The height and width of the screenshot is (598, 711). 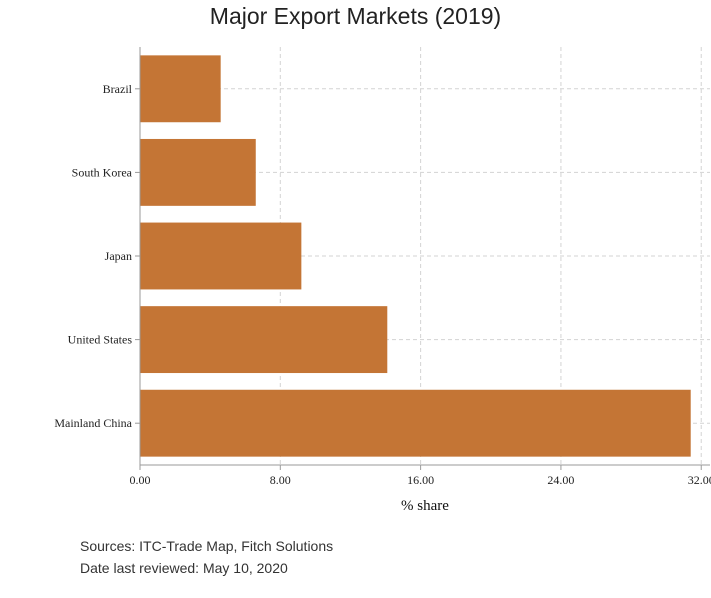 I want to click on y-tick-label: South Korea, so click(x=102, y=172).